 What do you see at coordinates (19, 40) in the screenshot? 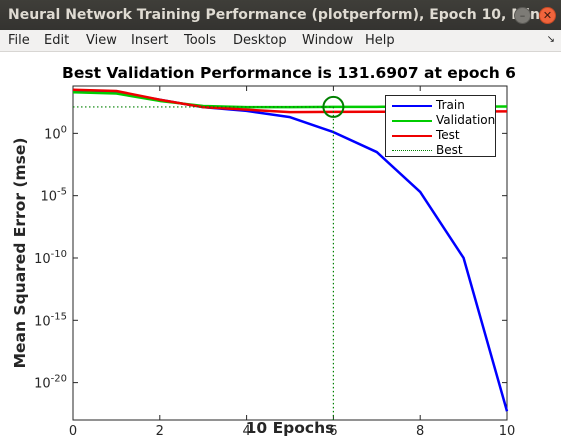
I see `menu-file: File` at bounding box center [19, 40].